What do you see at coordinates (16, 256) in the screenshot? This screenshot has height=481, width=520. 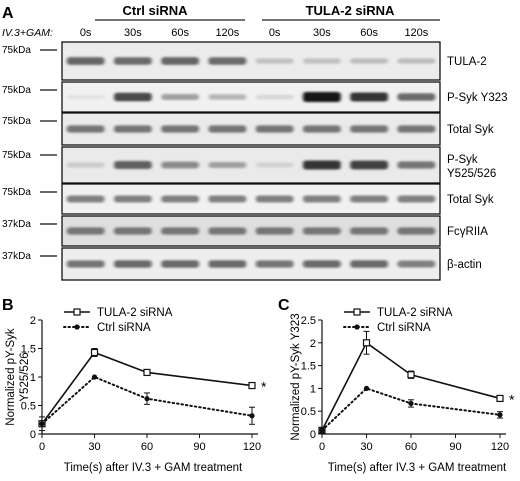 I see `kda-marker: 37kDa` at bounding box center [16, 256].